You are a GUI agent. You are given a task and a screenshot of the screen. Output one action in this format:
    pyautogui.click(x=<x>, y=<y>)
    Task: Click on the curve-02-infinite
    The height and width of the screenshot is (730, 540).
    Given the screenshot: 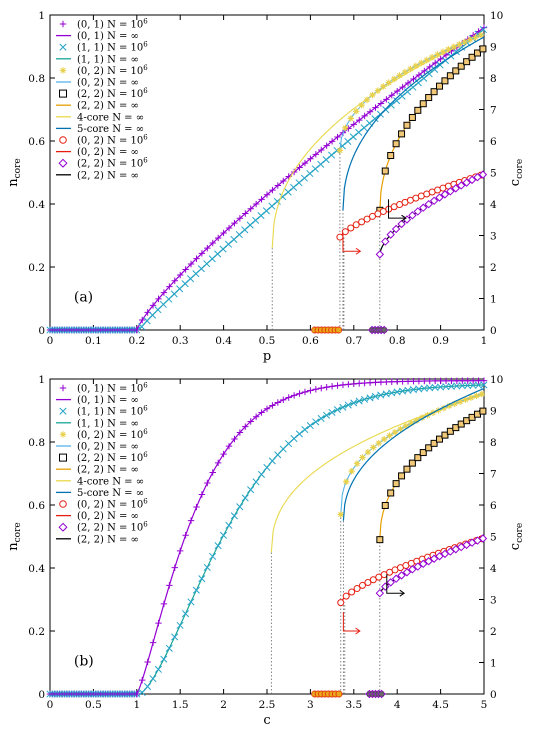 What is the action you would take?
    pyautogui.click(x=412, y=92)
    